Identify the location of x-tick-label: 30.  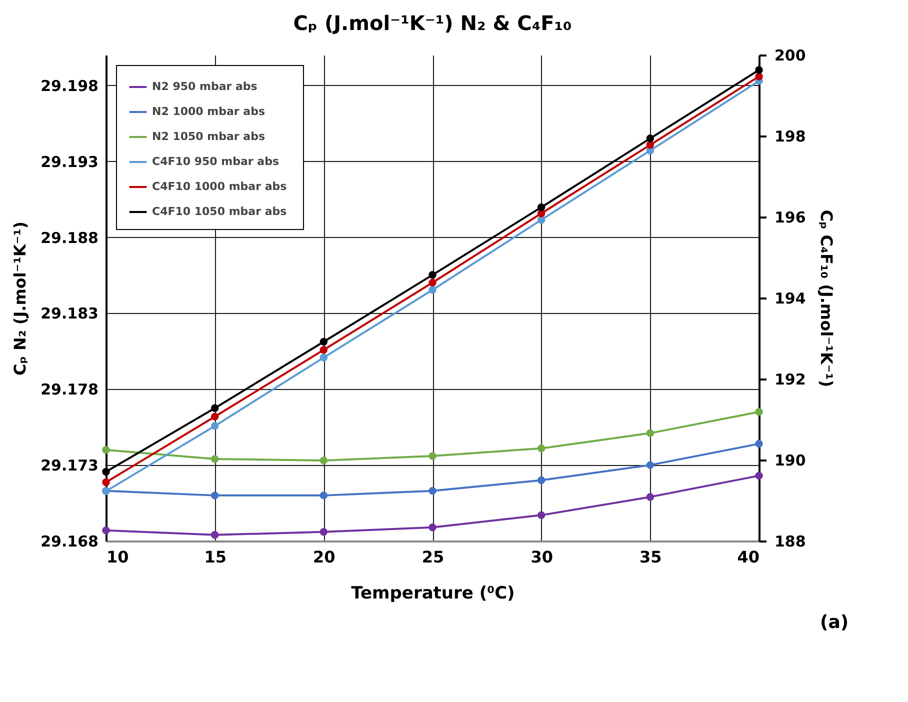
(541, 557).